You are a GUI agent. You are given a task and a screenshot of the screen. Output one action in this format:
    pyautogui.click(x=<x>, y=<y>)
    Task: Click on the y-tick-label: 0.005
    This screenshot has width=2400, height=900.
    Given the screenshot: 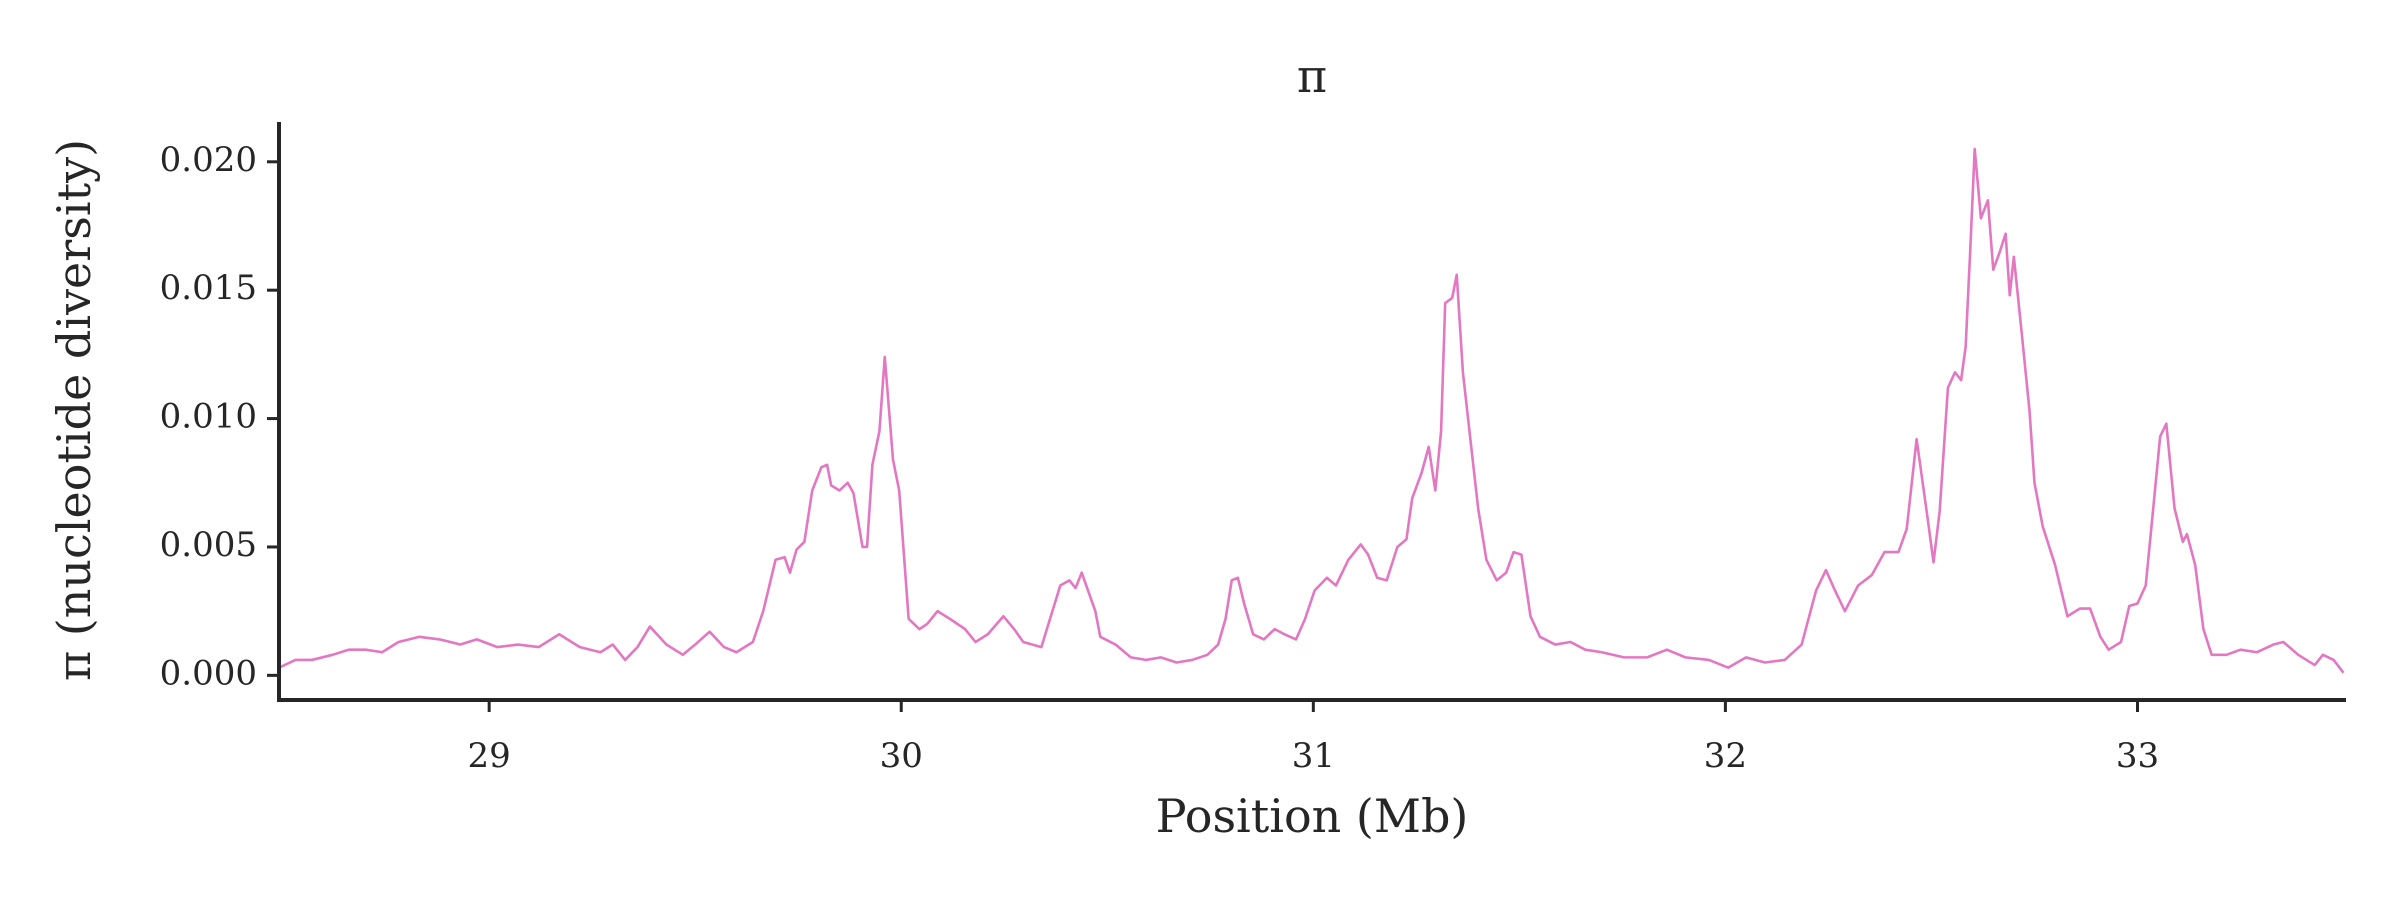 What is the action you would take?
    pyautogui.click(x=208, y=545)
    